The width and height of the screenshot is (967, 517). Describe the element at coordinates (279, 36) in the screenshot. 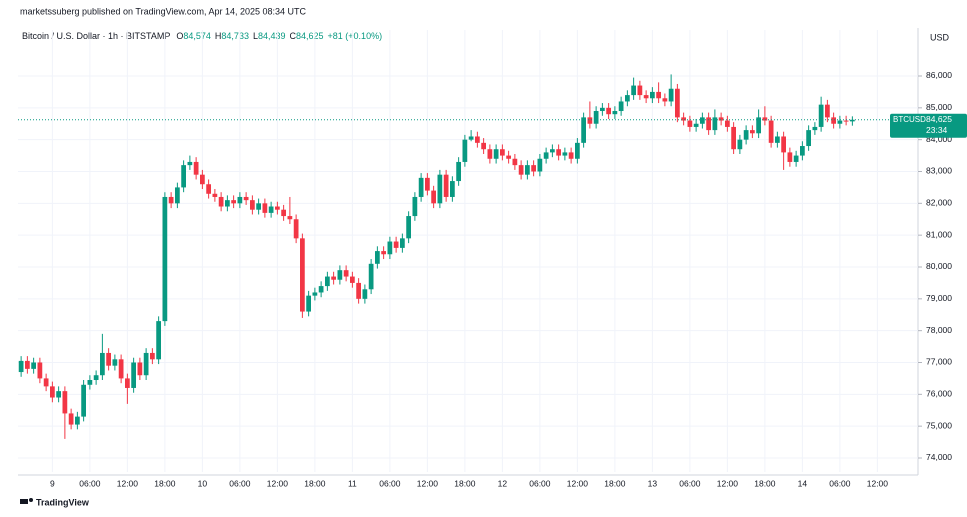

I see `ohlc-values: O84,574 H84,733 L84,439 C84,625 +81 (+0.10%)` at that location.